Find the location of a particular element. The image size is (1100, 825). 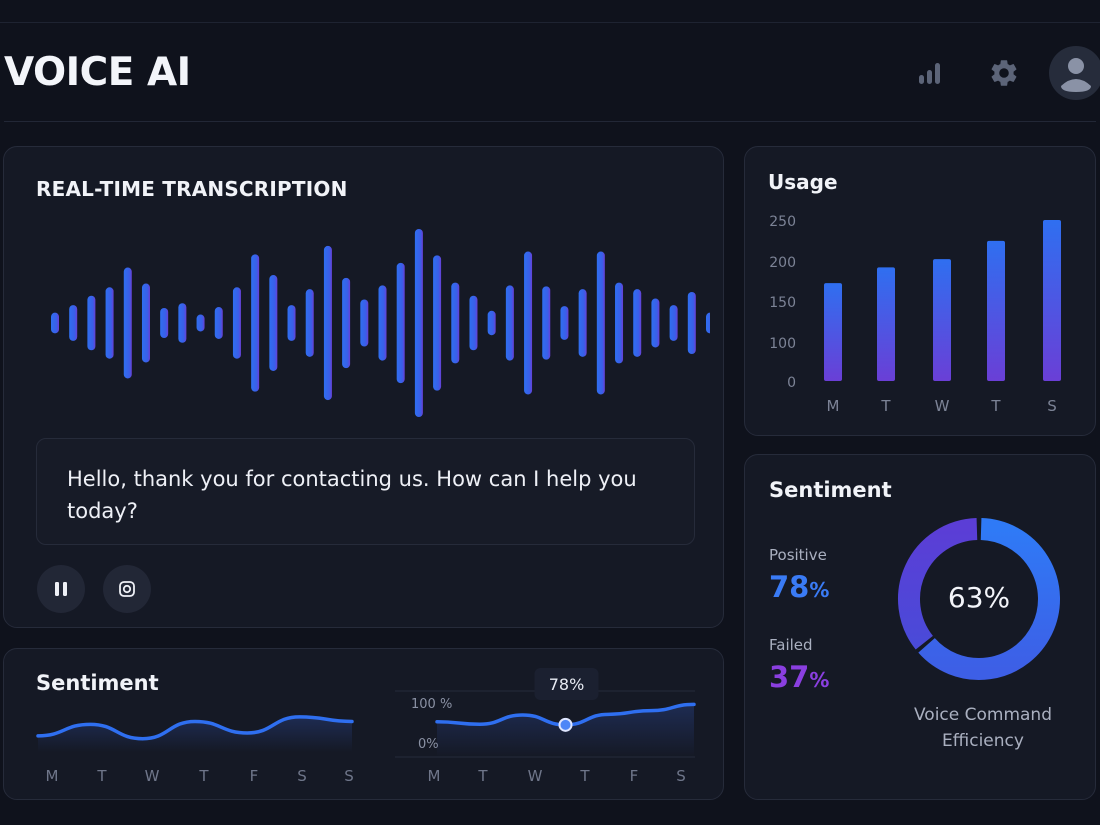

usage-ytick: 100 is located at coordinates (782, 344).